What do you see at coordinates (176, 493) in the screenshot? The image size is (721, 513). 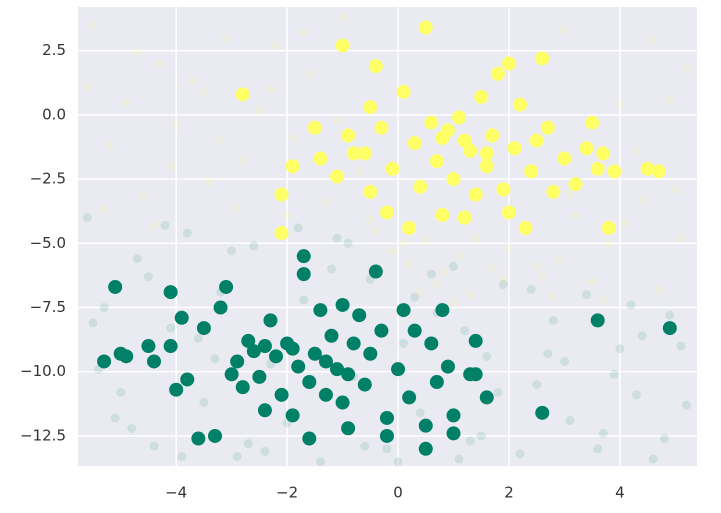 I see `x-tick-label: −4` at bounding box center [176, 493].